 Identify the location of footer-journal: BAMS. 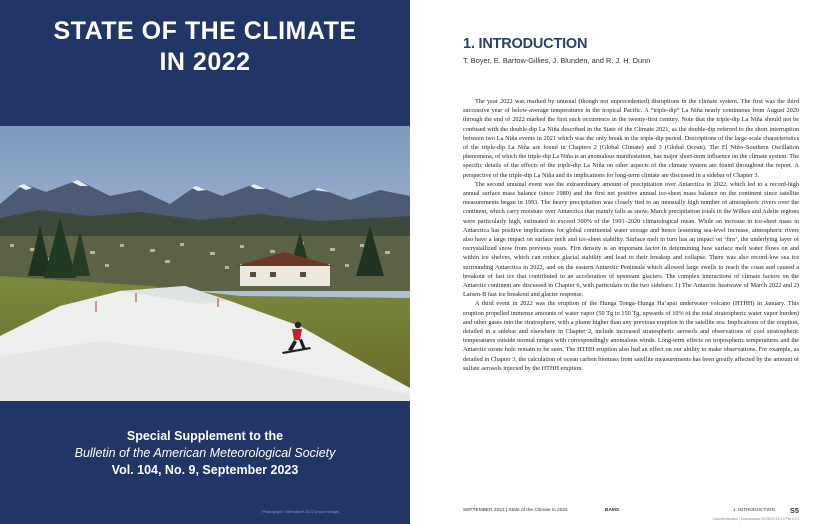
(612, 510).